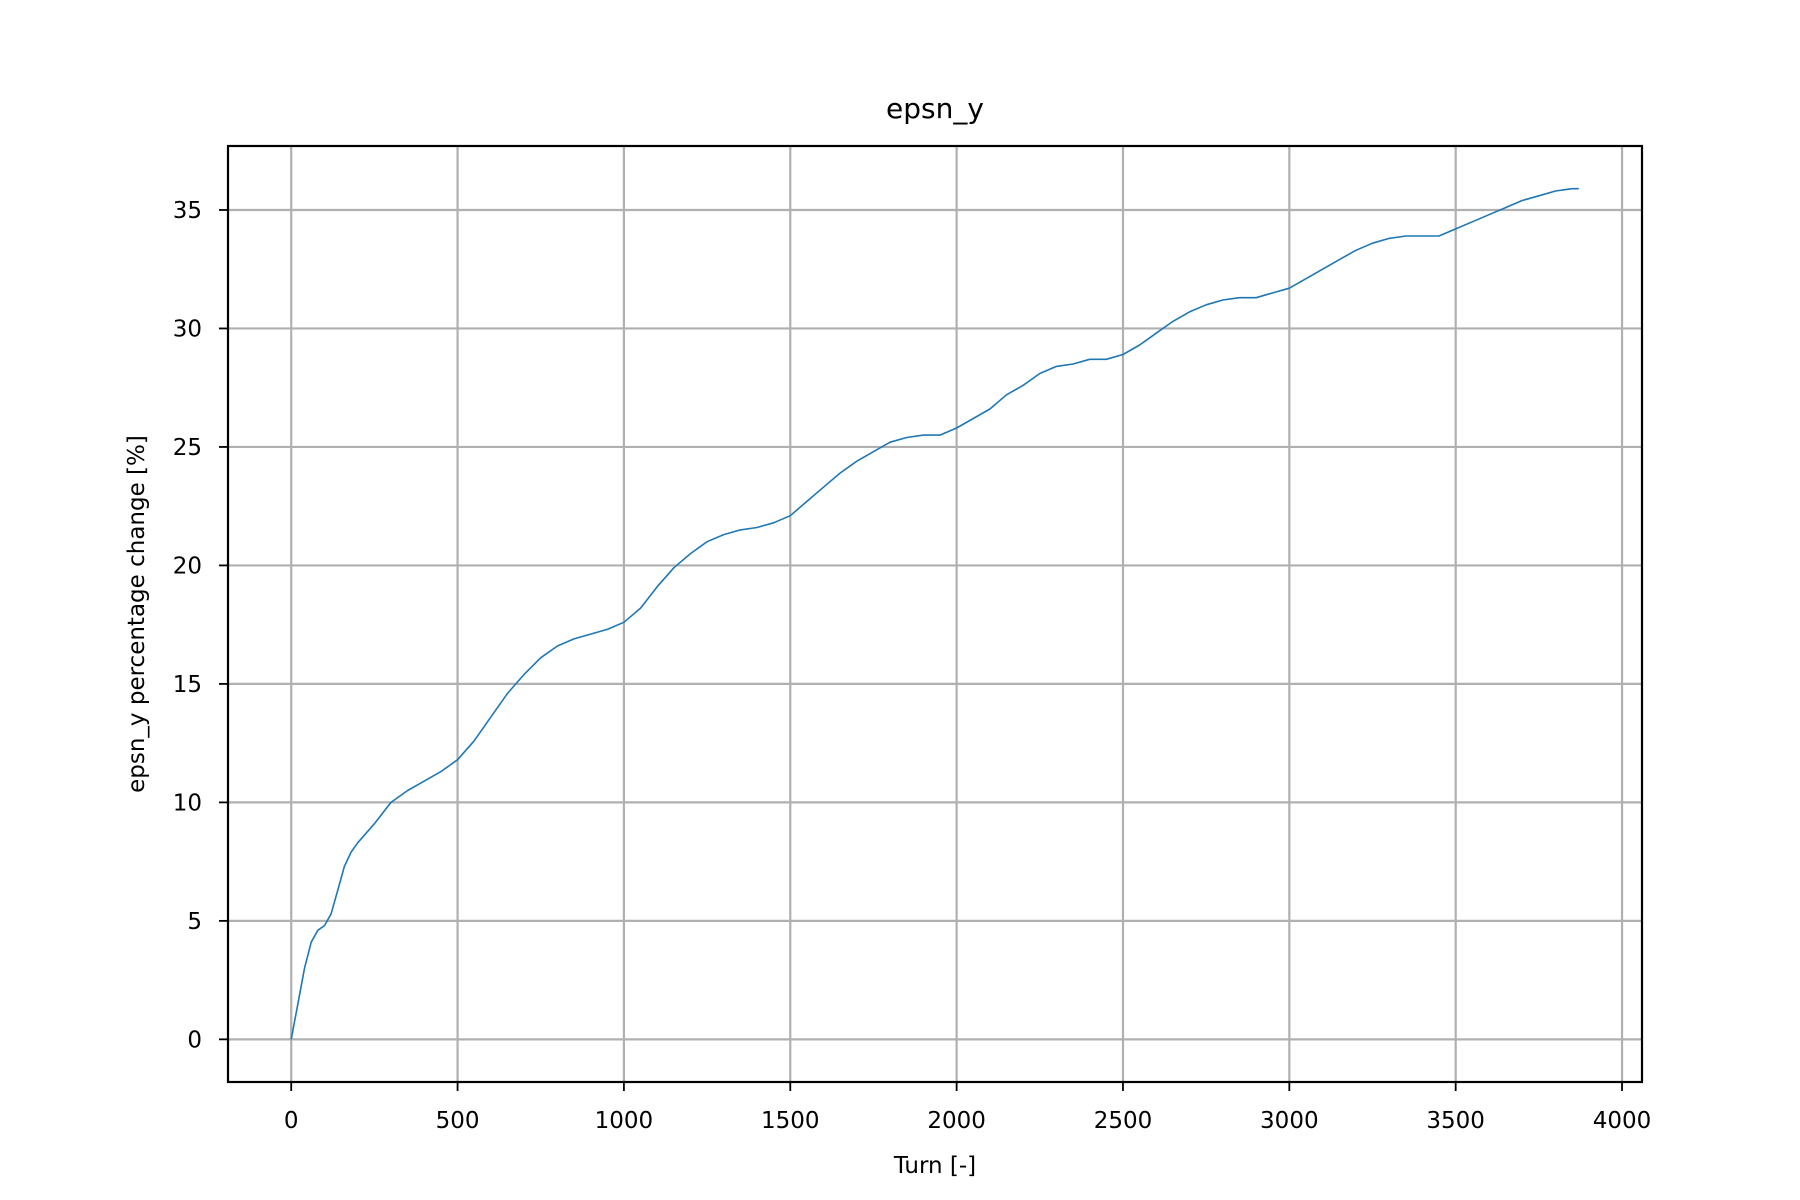 The height and width of the screenshot is (1200, 1800). Describe the element at coordinates (790, 1121) in the screenshot. I see `x-tick-label: 1500` at that location.